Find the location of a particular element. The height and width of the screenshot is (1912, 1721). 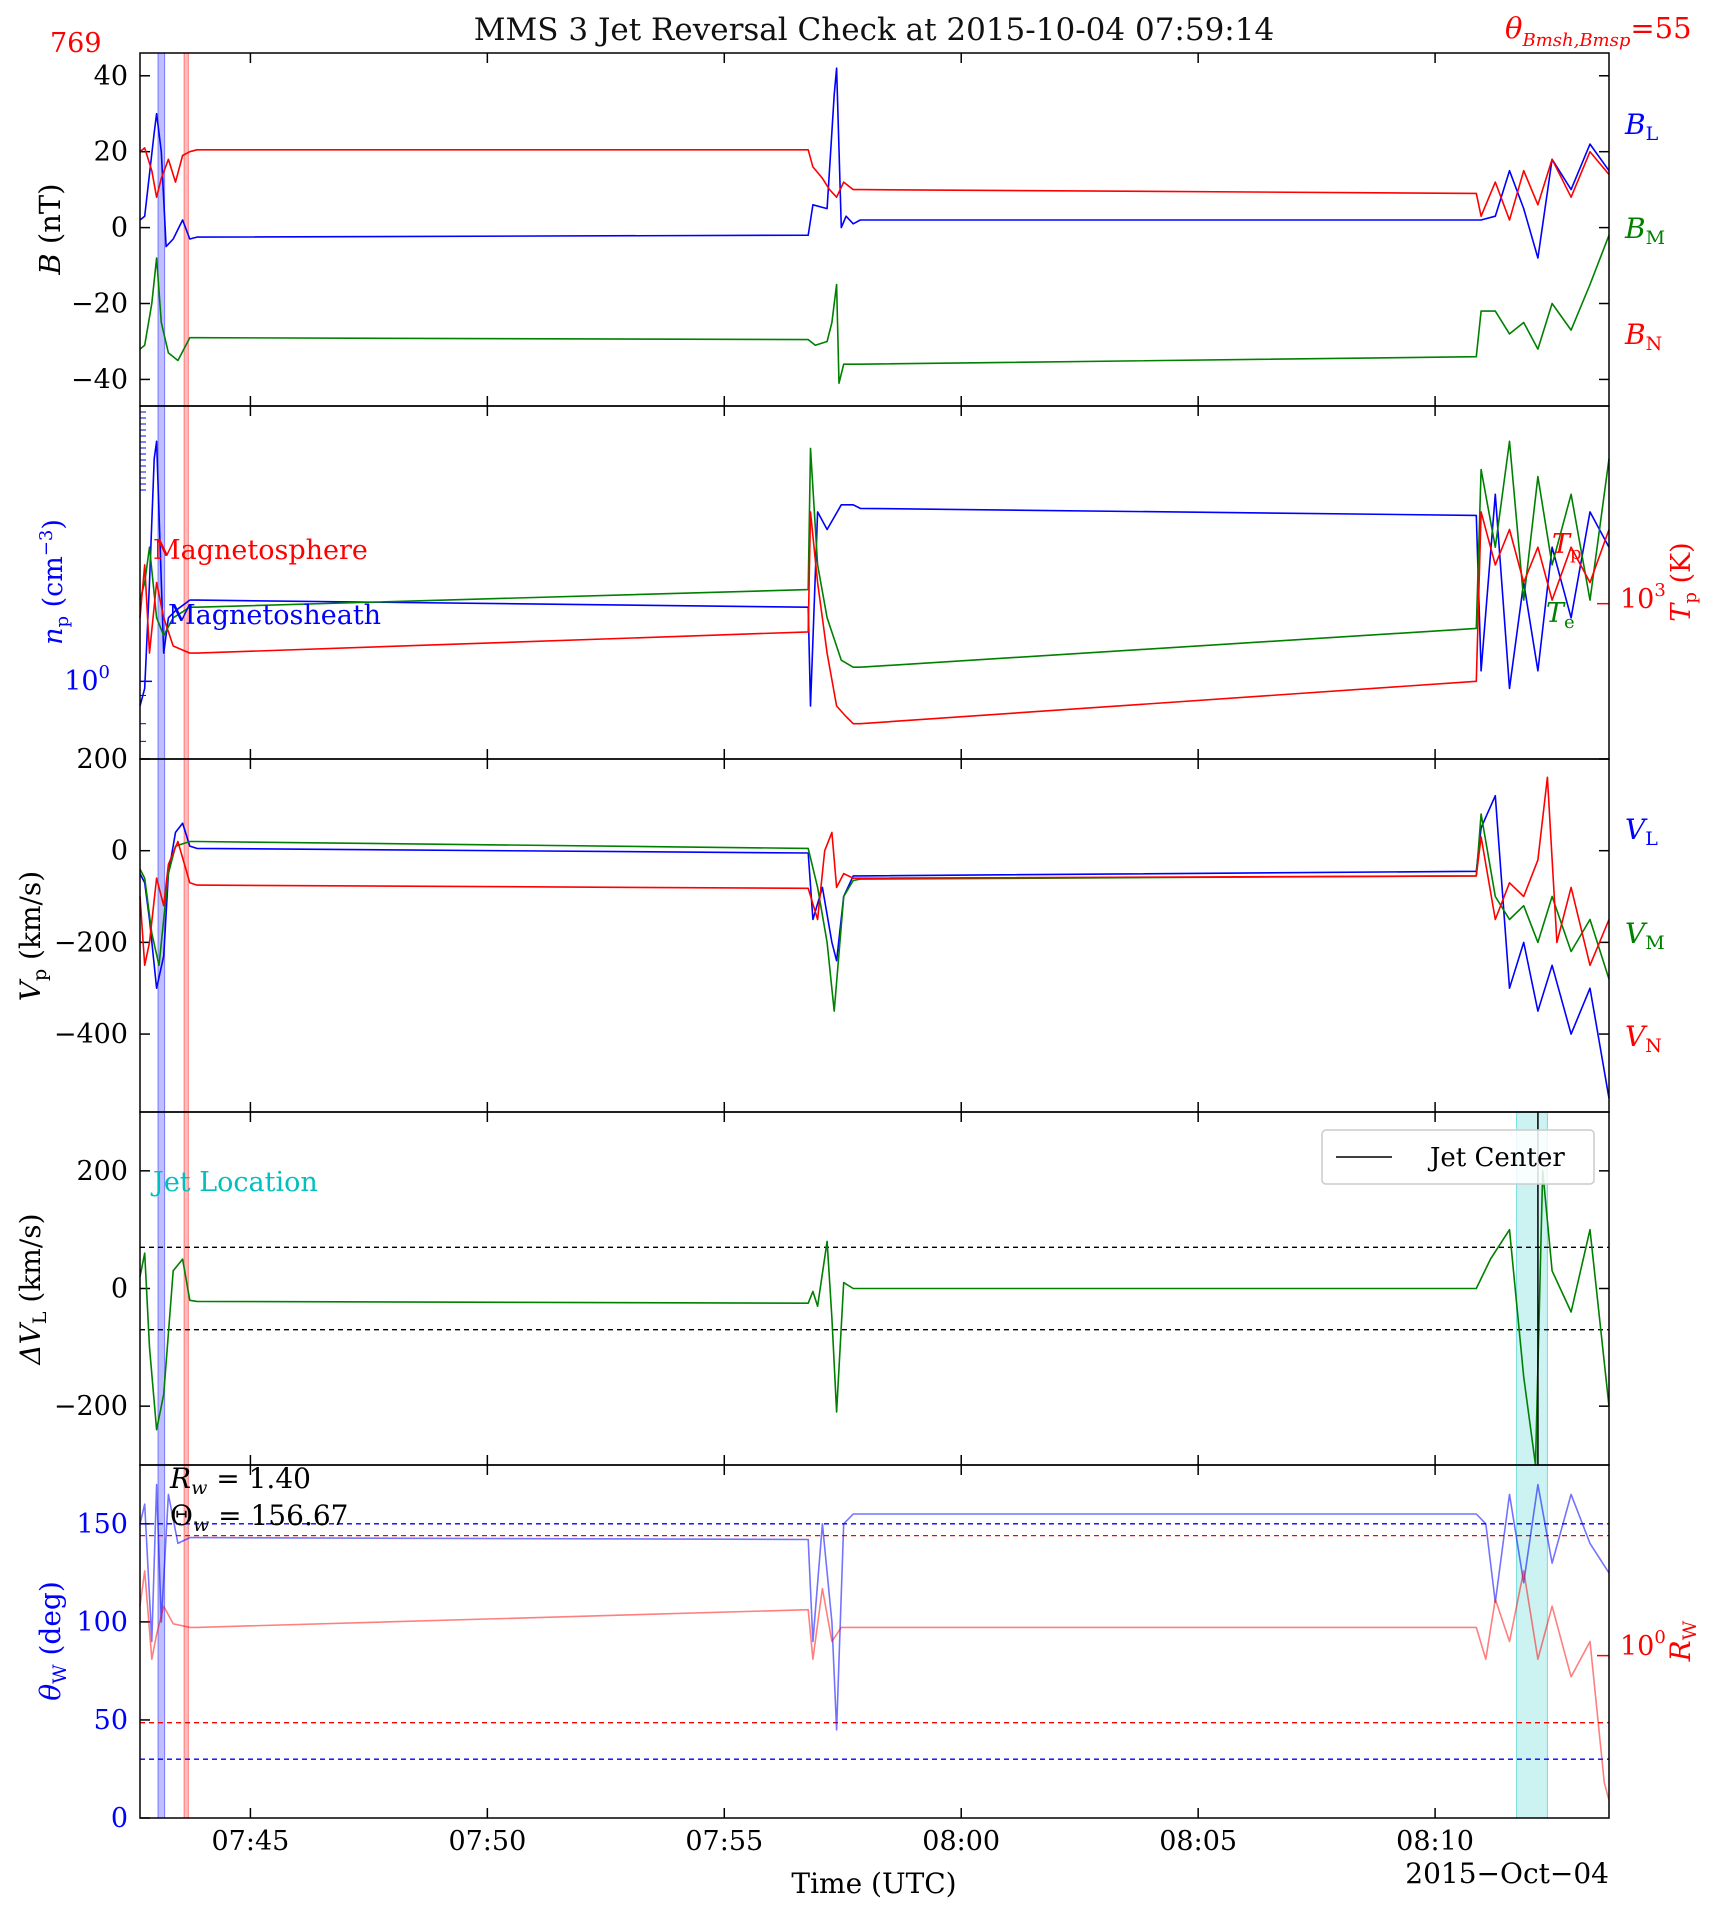

series-v-m is located at coordinates (874, 912).